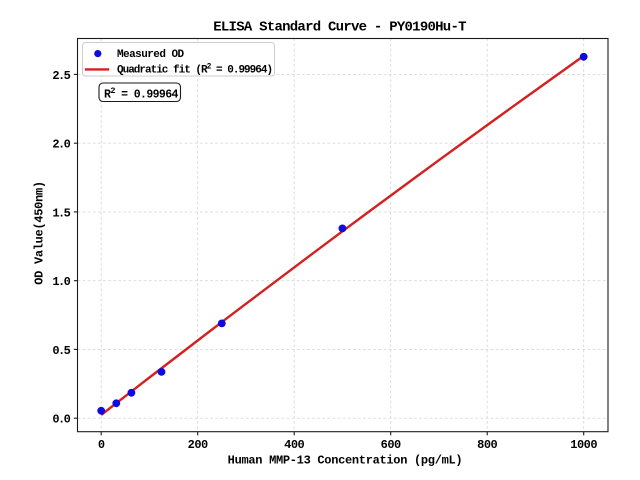 The width and height of the screenshot is (640, 480). I want to click on svg-text: 200, so click(198, 445).